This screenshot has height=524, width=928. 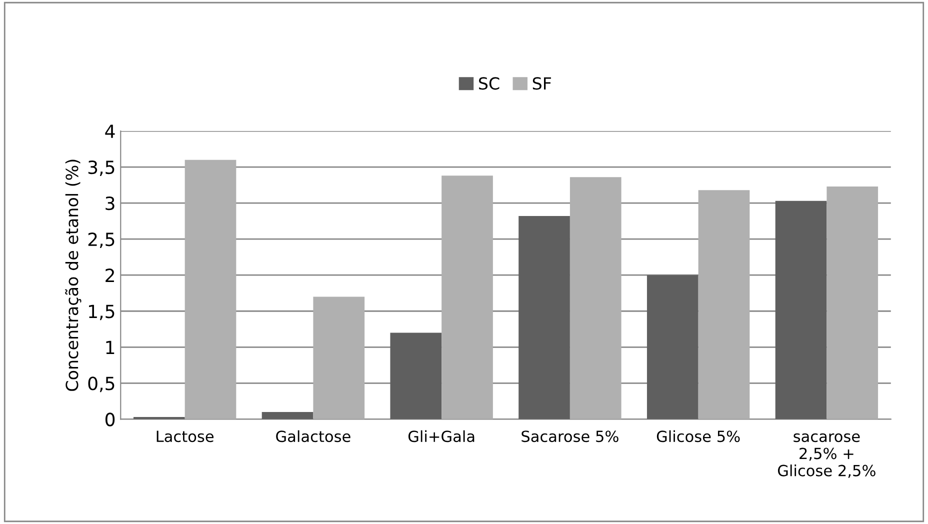 I want to click on x-tick-label: Galactose, so click(x=313, y=436).